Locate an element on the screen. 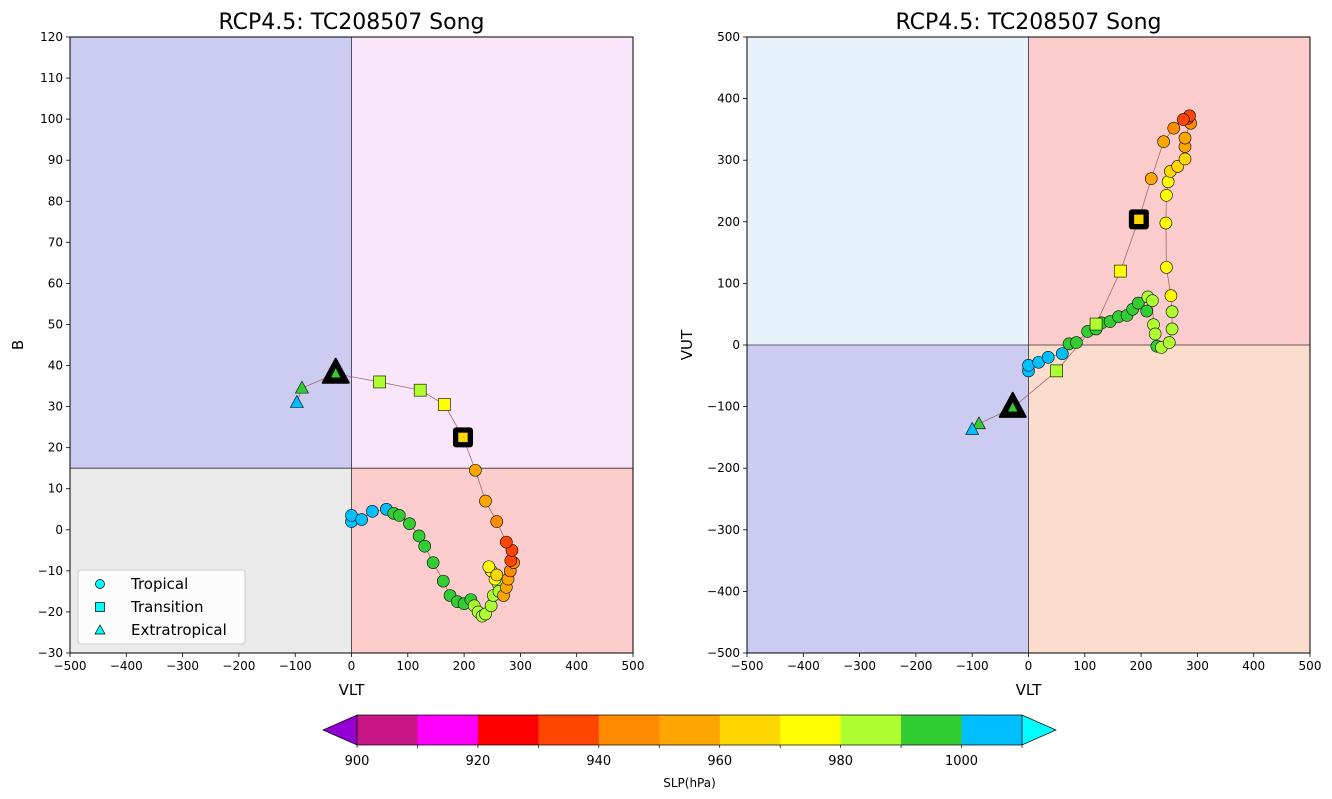 This screenshot has height=799, width=1332. y-tick-label: 20 is located at coordinates (55, 448).